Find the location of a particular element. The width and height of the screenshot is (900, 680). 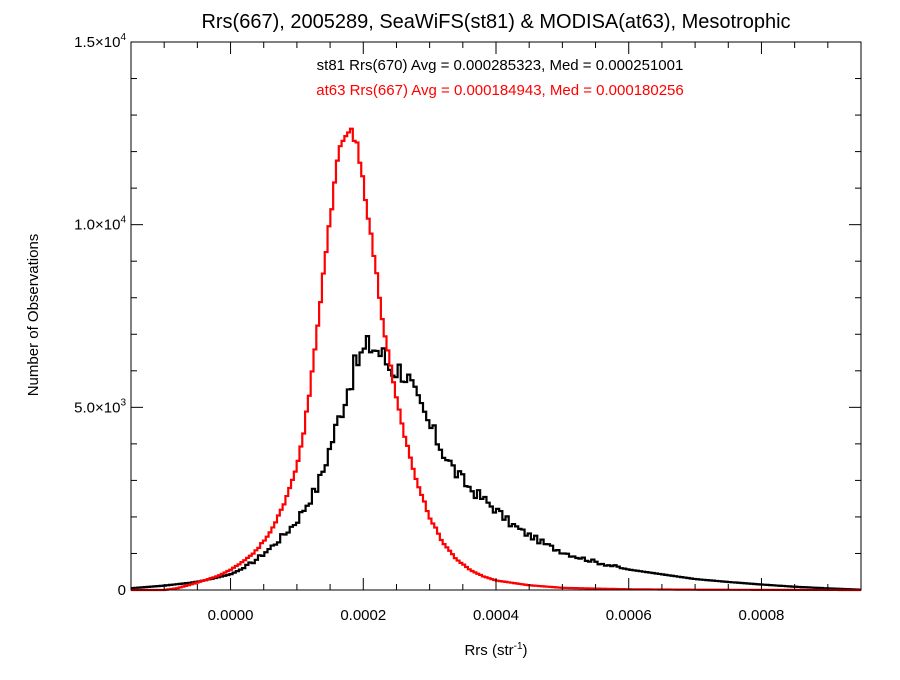

y-tick-label: 5.0×10³ is located at coordinates (100, 406).